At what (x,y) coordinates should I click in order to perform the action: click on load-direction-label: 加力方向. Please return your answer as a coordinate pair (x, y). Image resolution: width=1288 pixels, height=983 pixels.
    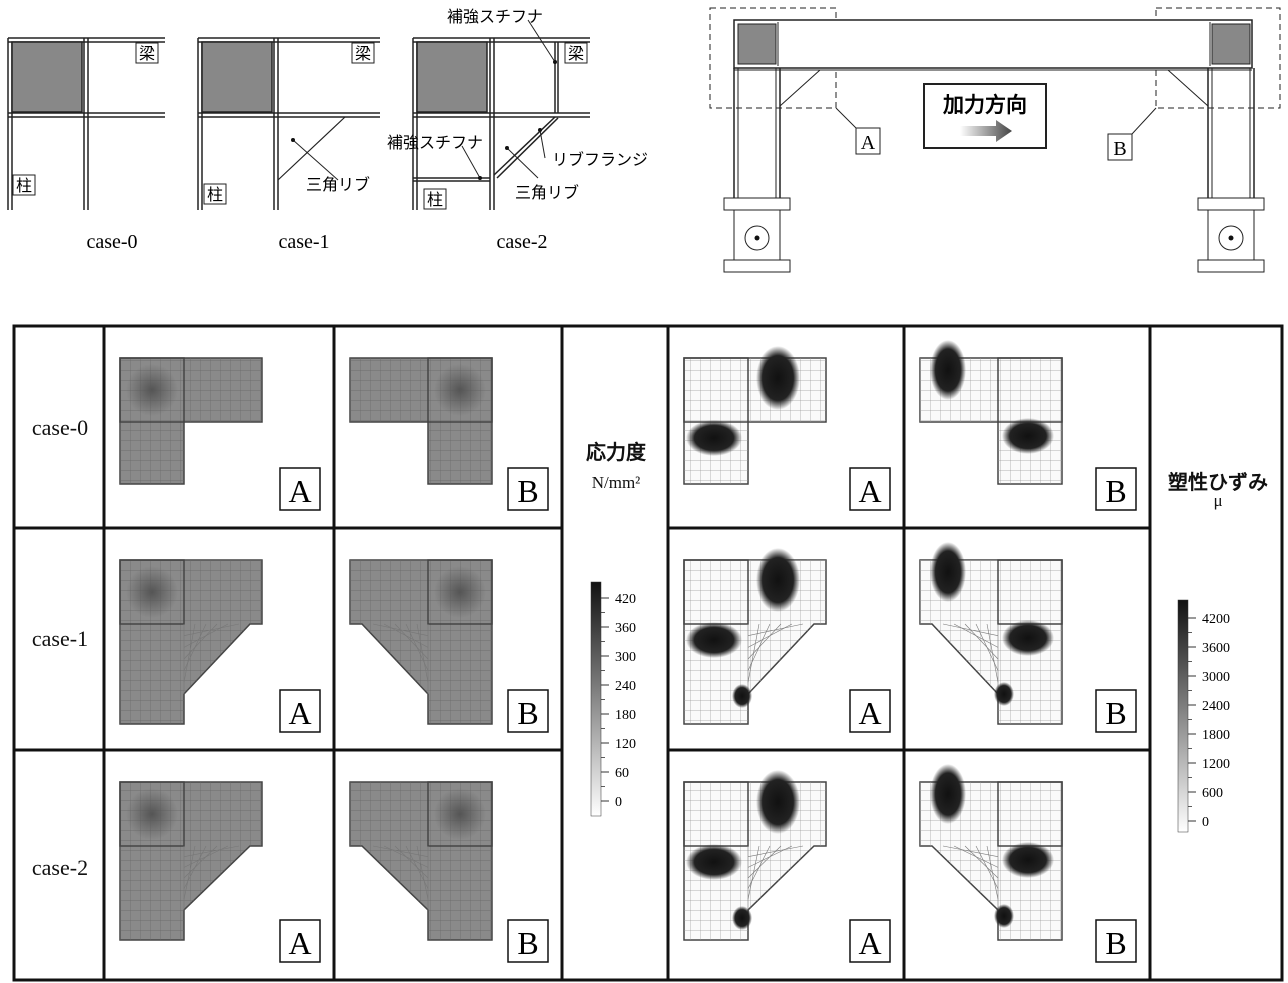
    Looking at the image, I should click on (984, 105).